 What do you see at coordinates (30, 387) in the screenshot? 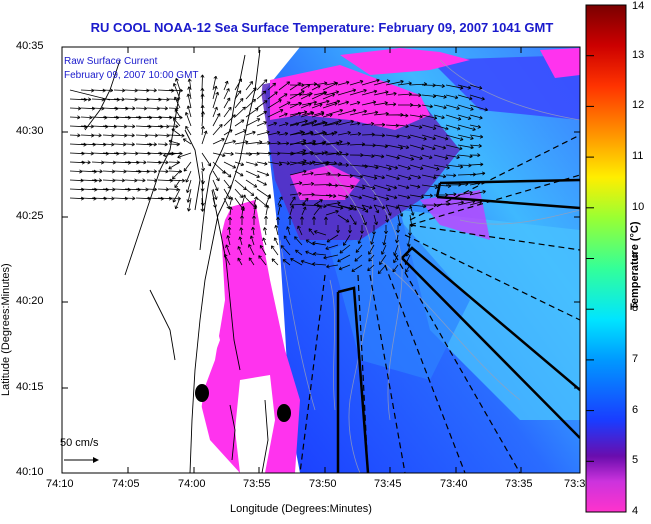
I see `y-tick-label: 40:15` at bounding box center [30, 387].